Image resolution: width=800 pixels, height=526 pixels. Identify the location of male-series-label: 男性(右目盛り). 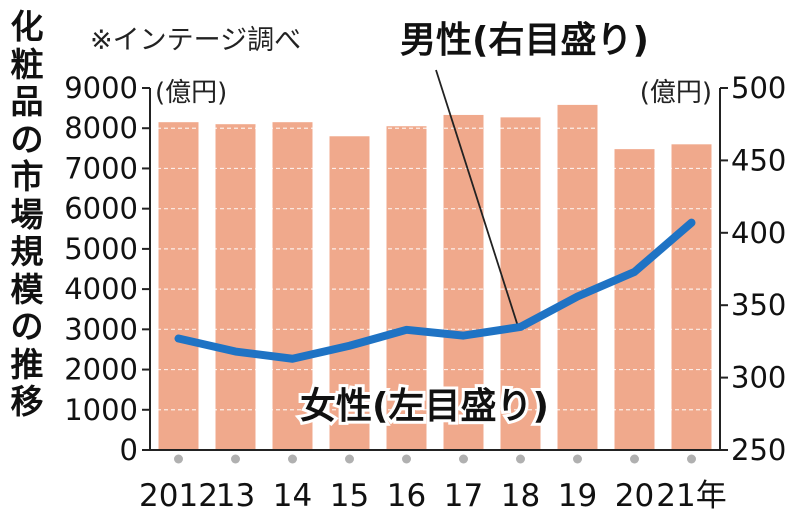
(524, 40).